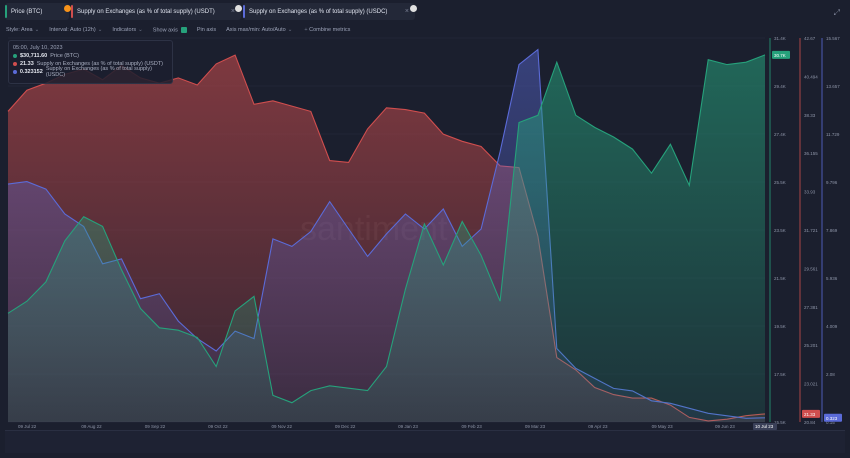  I want to click on x-current-label: 10 Jul 23, so click(764, 426).